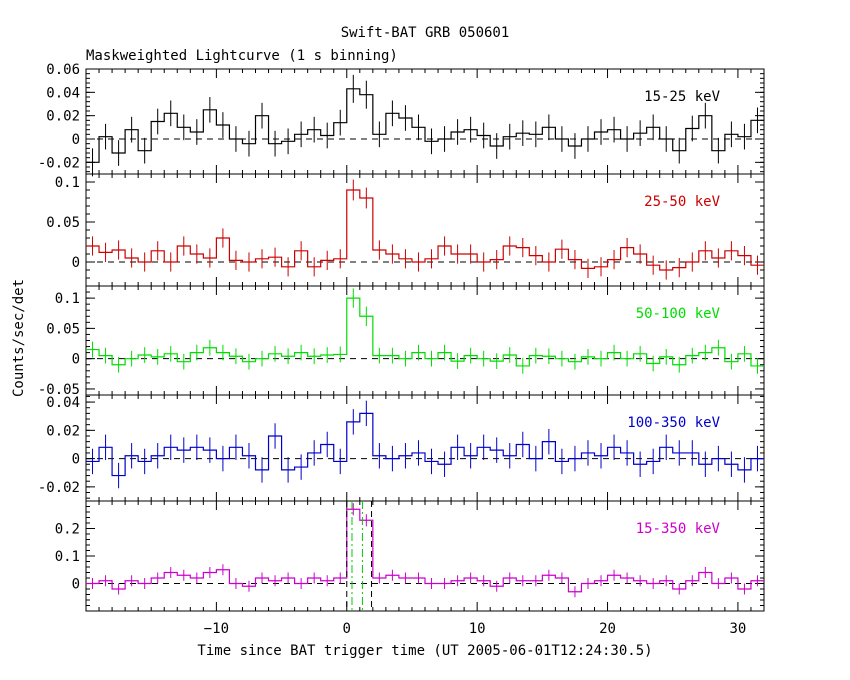 Image resolution: width=850 pixels, height=680 pixels. I want to click on panel-4: -0.02 0 0.02 0.04 100-350 keV, so click(401, 448).